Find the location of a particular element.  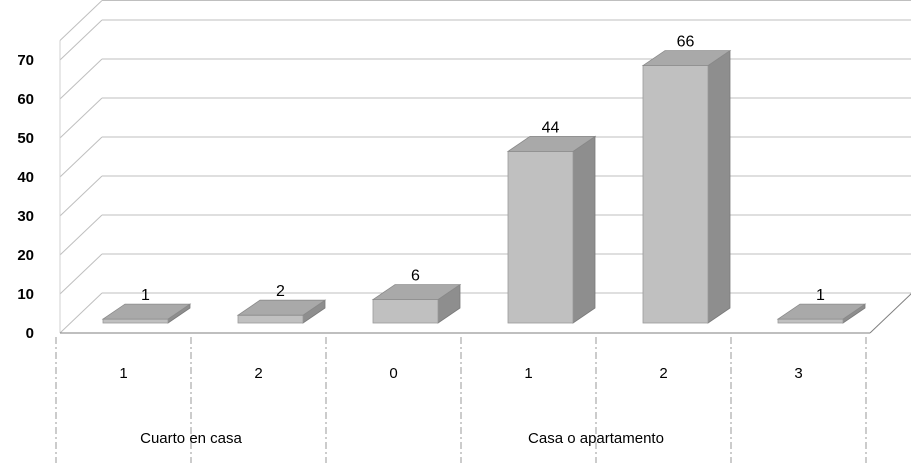

data-label: 2 is located at coordinates (280, 291).